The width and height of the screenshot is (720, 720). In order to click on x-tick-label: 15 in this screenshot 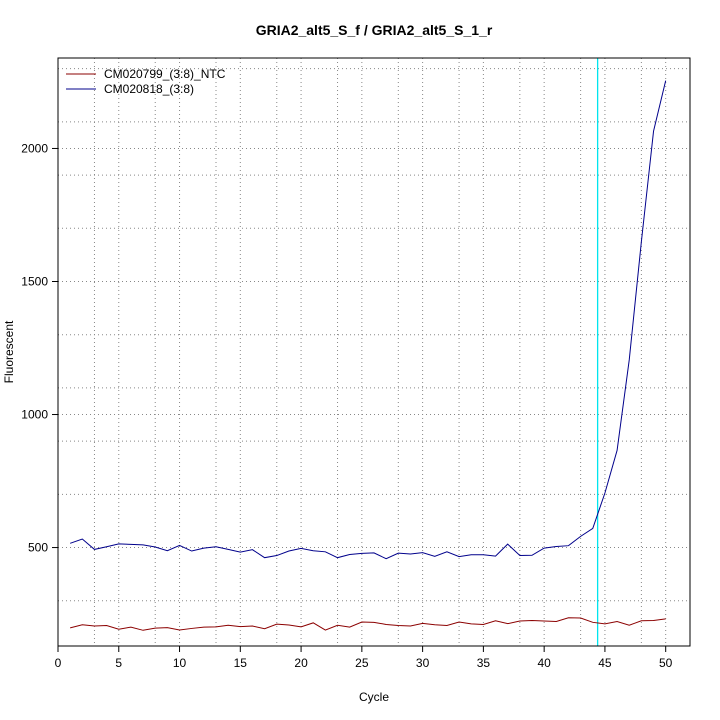, I will do `click(241, 663)`.